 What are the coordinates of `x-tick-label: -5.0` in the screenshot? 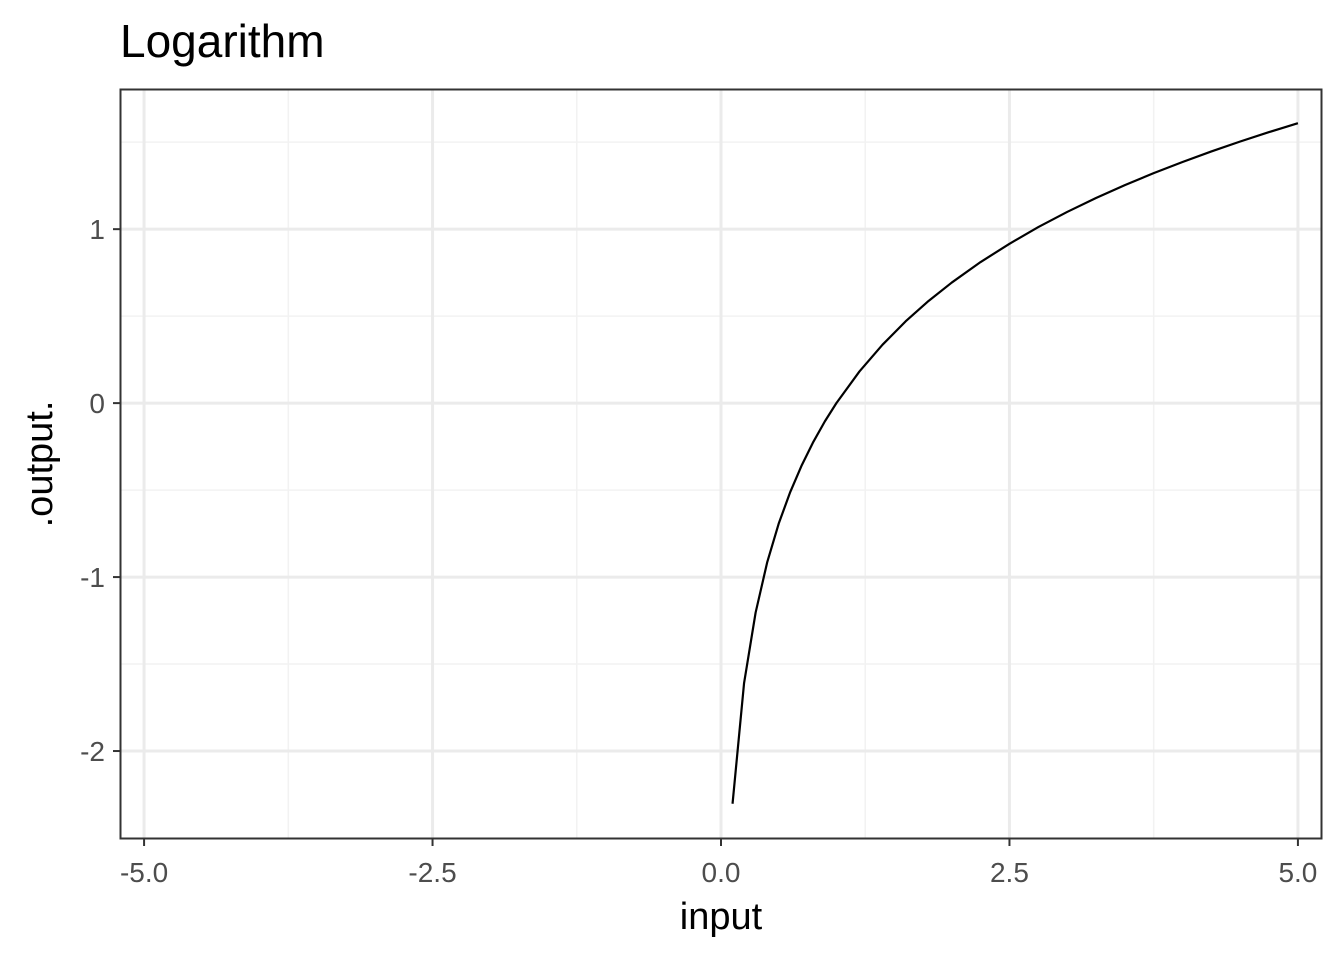 It's located at (144, 872).